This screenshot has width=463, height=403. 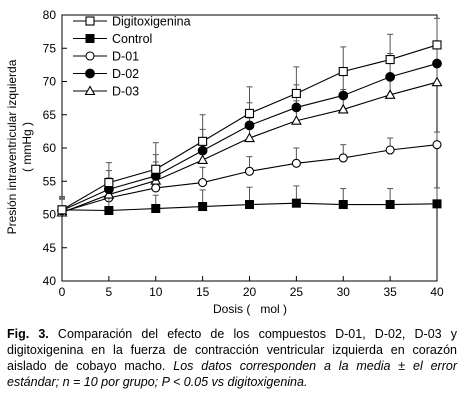 What do you see at coordinates (27, 147) in the screenshot?
I see `y-axis-unit: ( mmHg )` at bounding box center [27, 147].